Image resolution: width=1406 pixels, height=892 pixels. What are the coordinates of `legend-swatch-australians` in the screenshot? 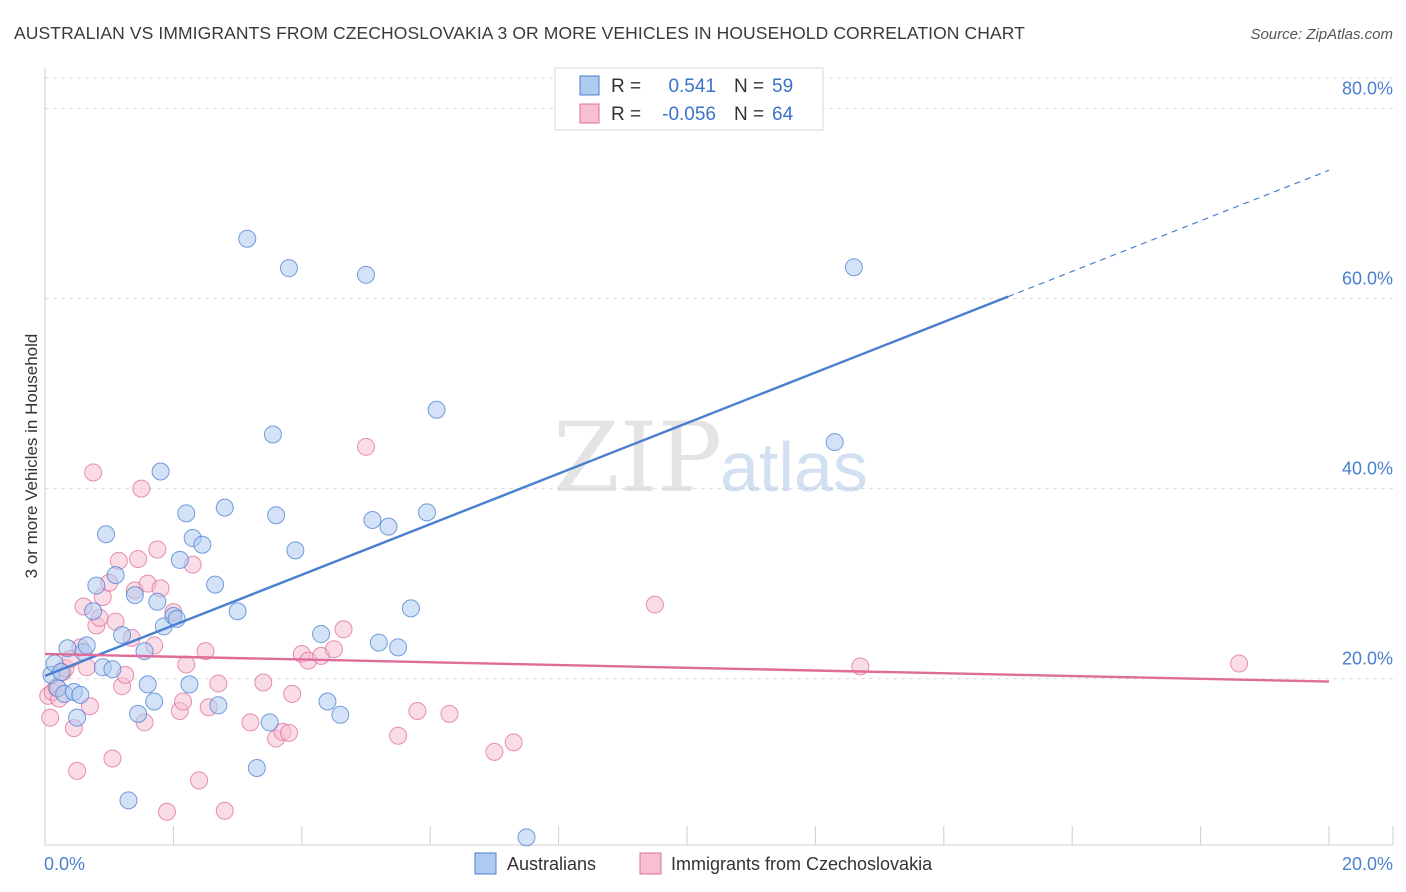 It's located at (485, 863).